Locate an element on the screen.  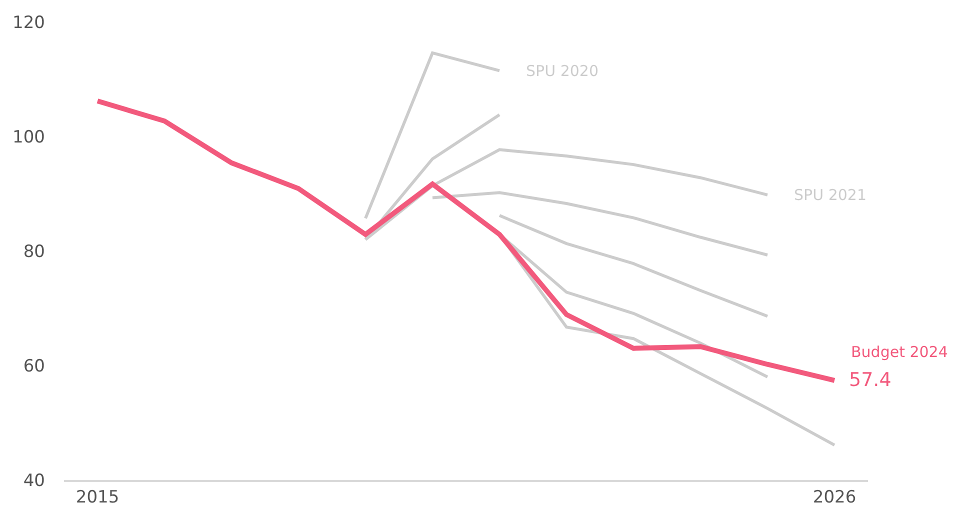
y-tick-label: 40 is located at coordinates (34, 480).